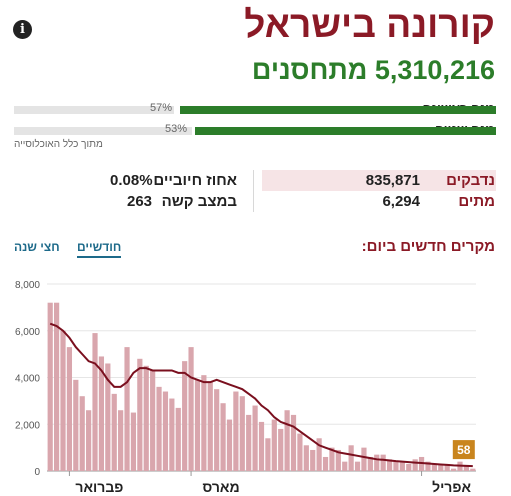 The width and height of the screenshot is (511, 496). What do you see at coordinates (338, 110) in the screenshot?
I see `dose1-bar-fill` at bounding box center [338, 110].